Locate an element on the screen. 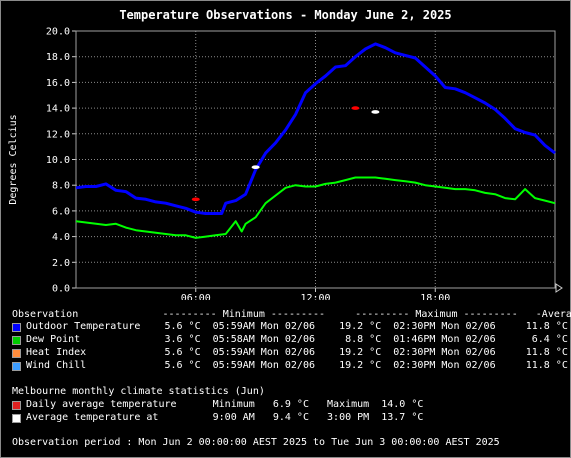 Image resolution: width=571 pixels, height=458 pixels. climate-swatch-hourly is located at coordinates (16, 418).